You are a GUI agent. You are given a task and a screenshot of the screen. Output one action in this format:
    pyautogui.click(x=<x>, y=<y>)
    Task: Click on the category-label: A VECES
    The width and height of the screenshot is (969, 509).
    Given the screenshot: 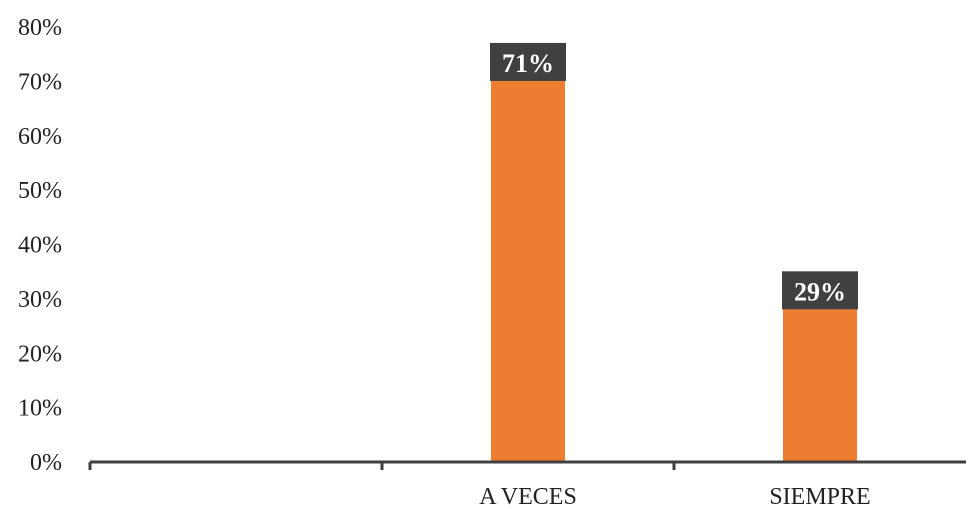 What is the action you would take?
    pyautogui.click(x=528, y=496)
    